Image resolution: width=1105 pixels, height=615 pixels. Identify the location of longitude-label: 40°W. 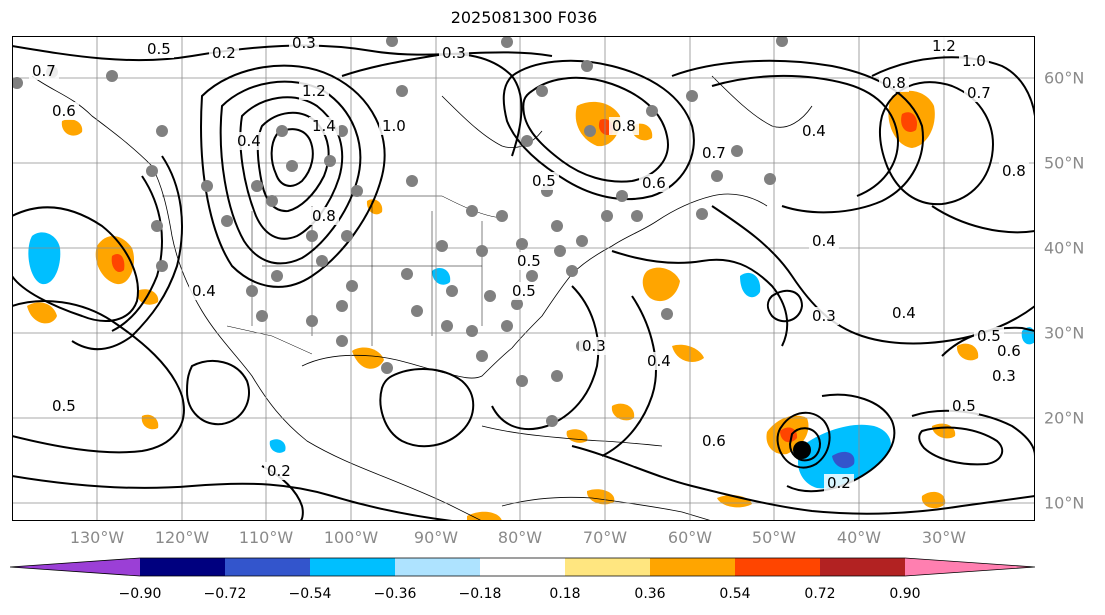
(859, 537).